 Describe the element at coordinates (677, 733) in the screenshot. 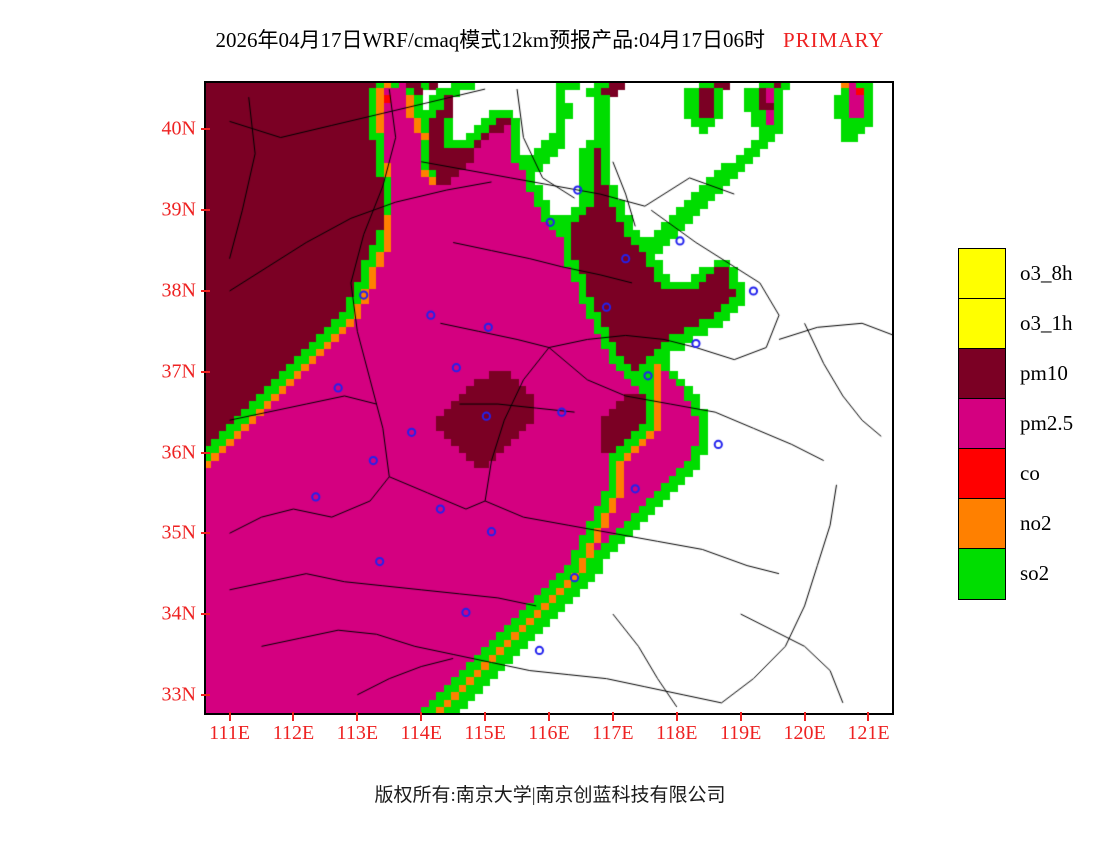

I see `lon-tick-label-118E: 118E` at that location.